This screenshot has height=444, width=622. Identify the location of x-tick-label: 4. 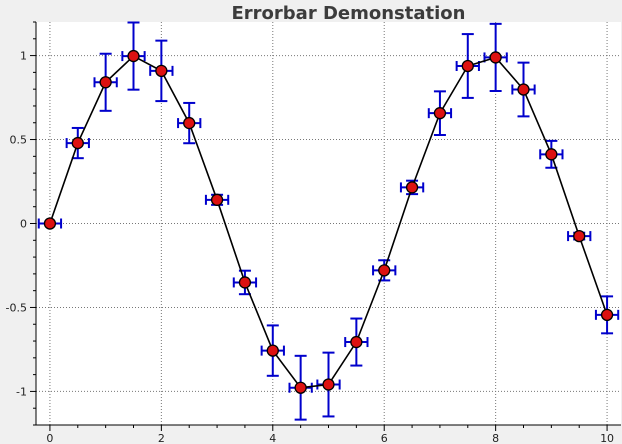
(272, 438).